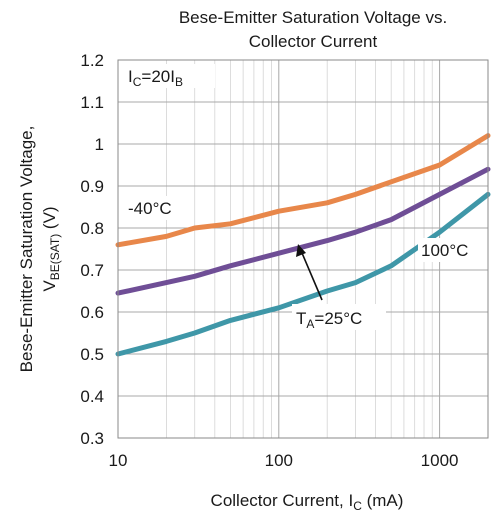 The image size is (497, 517). What do you see at coordinates (444, 250) in the screenshot?
I see `label-hot: 100°C` at bounding box center [444, 250].